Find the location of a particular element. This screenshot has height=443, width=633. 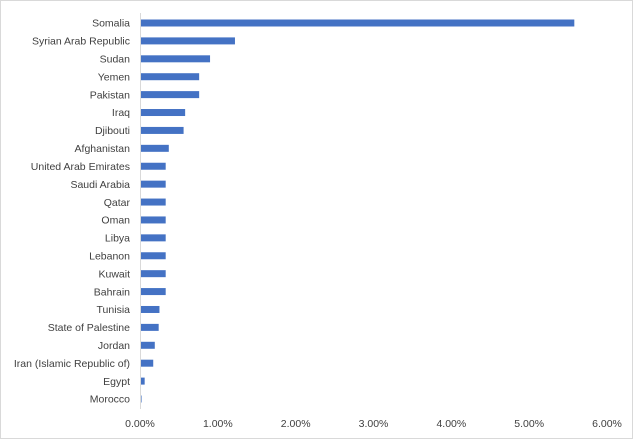

x-tick-label: 0.00% is located at coordinates (140, 424).